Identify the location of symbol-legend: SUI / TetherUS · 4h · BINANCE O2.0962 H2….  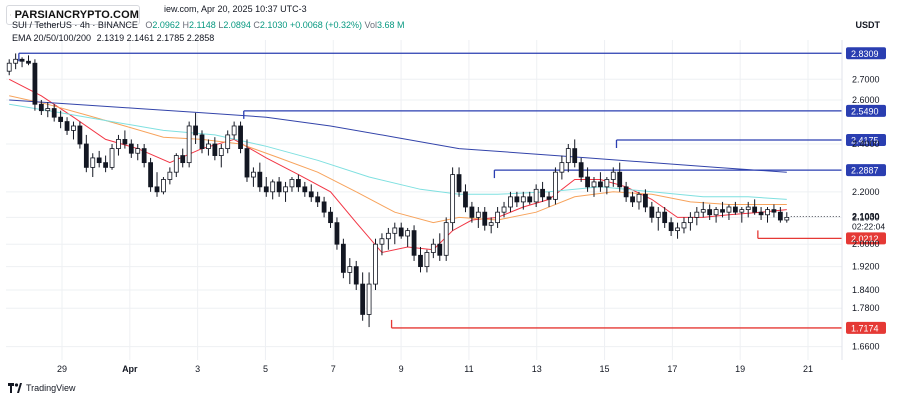
(208, 25).